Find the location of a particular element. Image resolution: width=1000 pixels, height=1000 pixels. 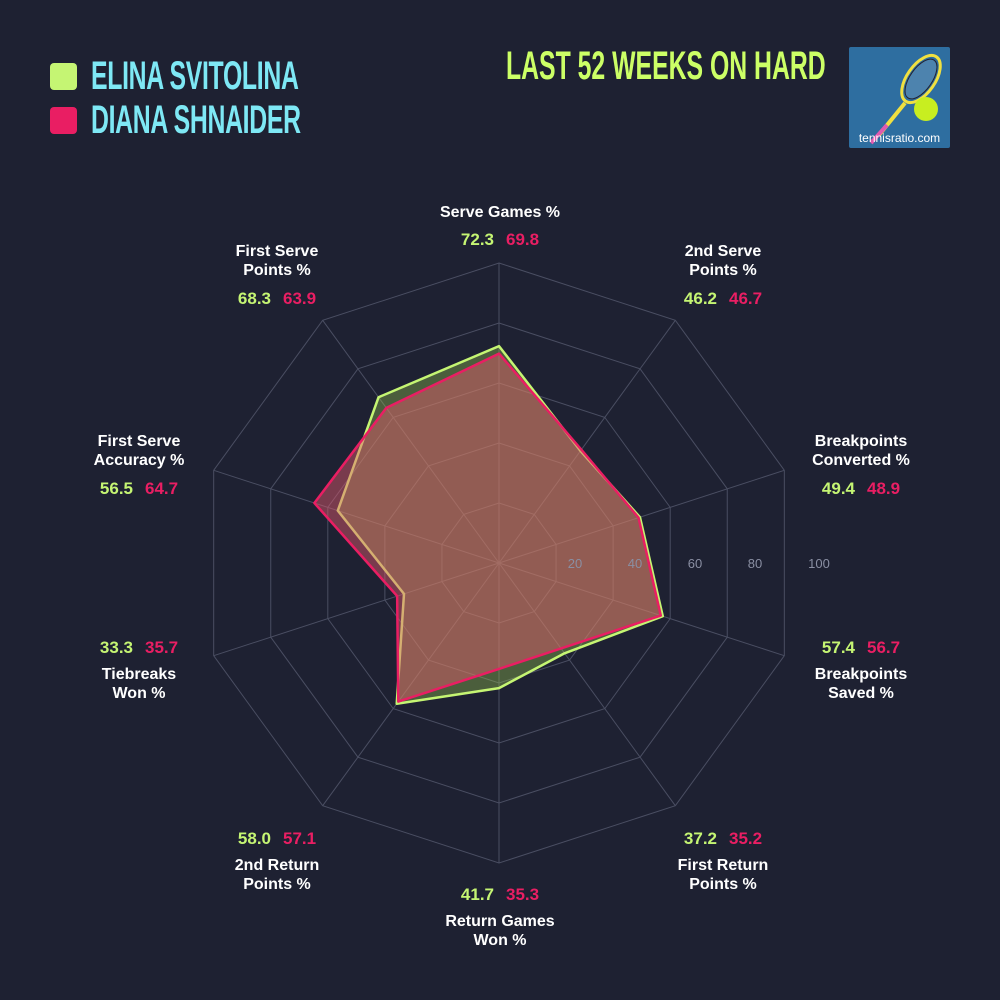

data-label-series-2: 35.2 is located at coordinates (746, 838).